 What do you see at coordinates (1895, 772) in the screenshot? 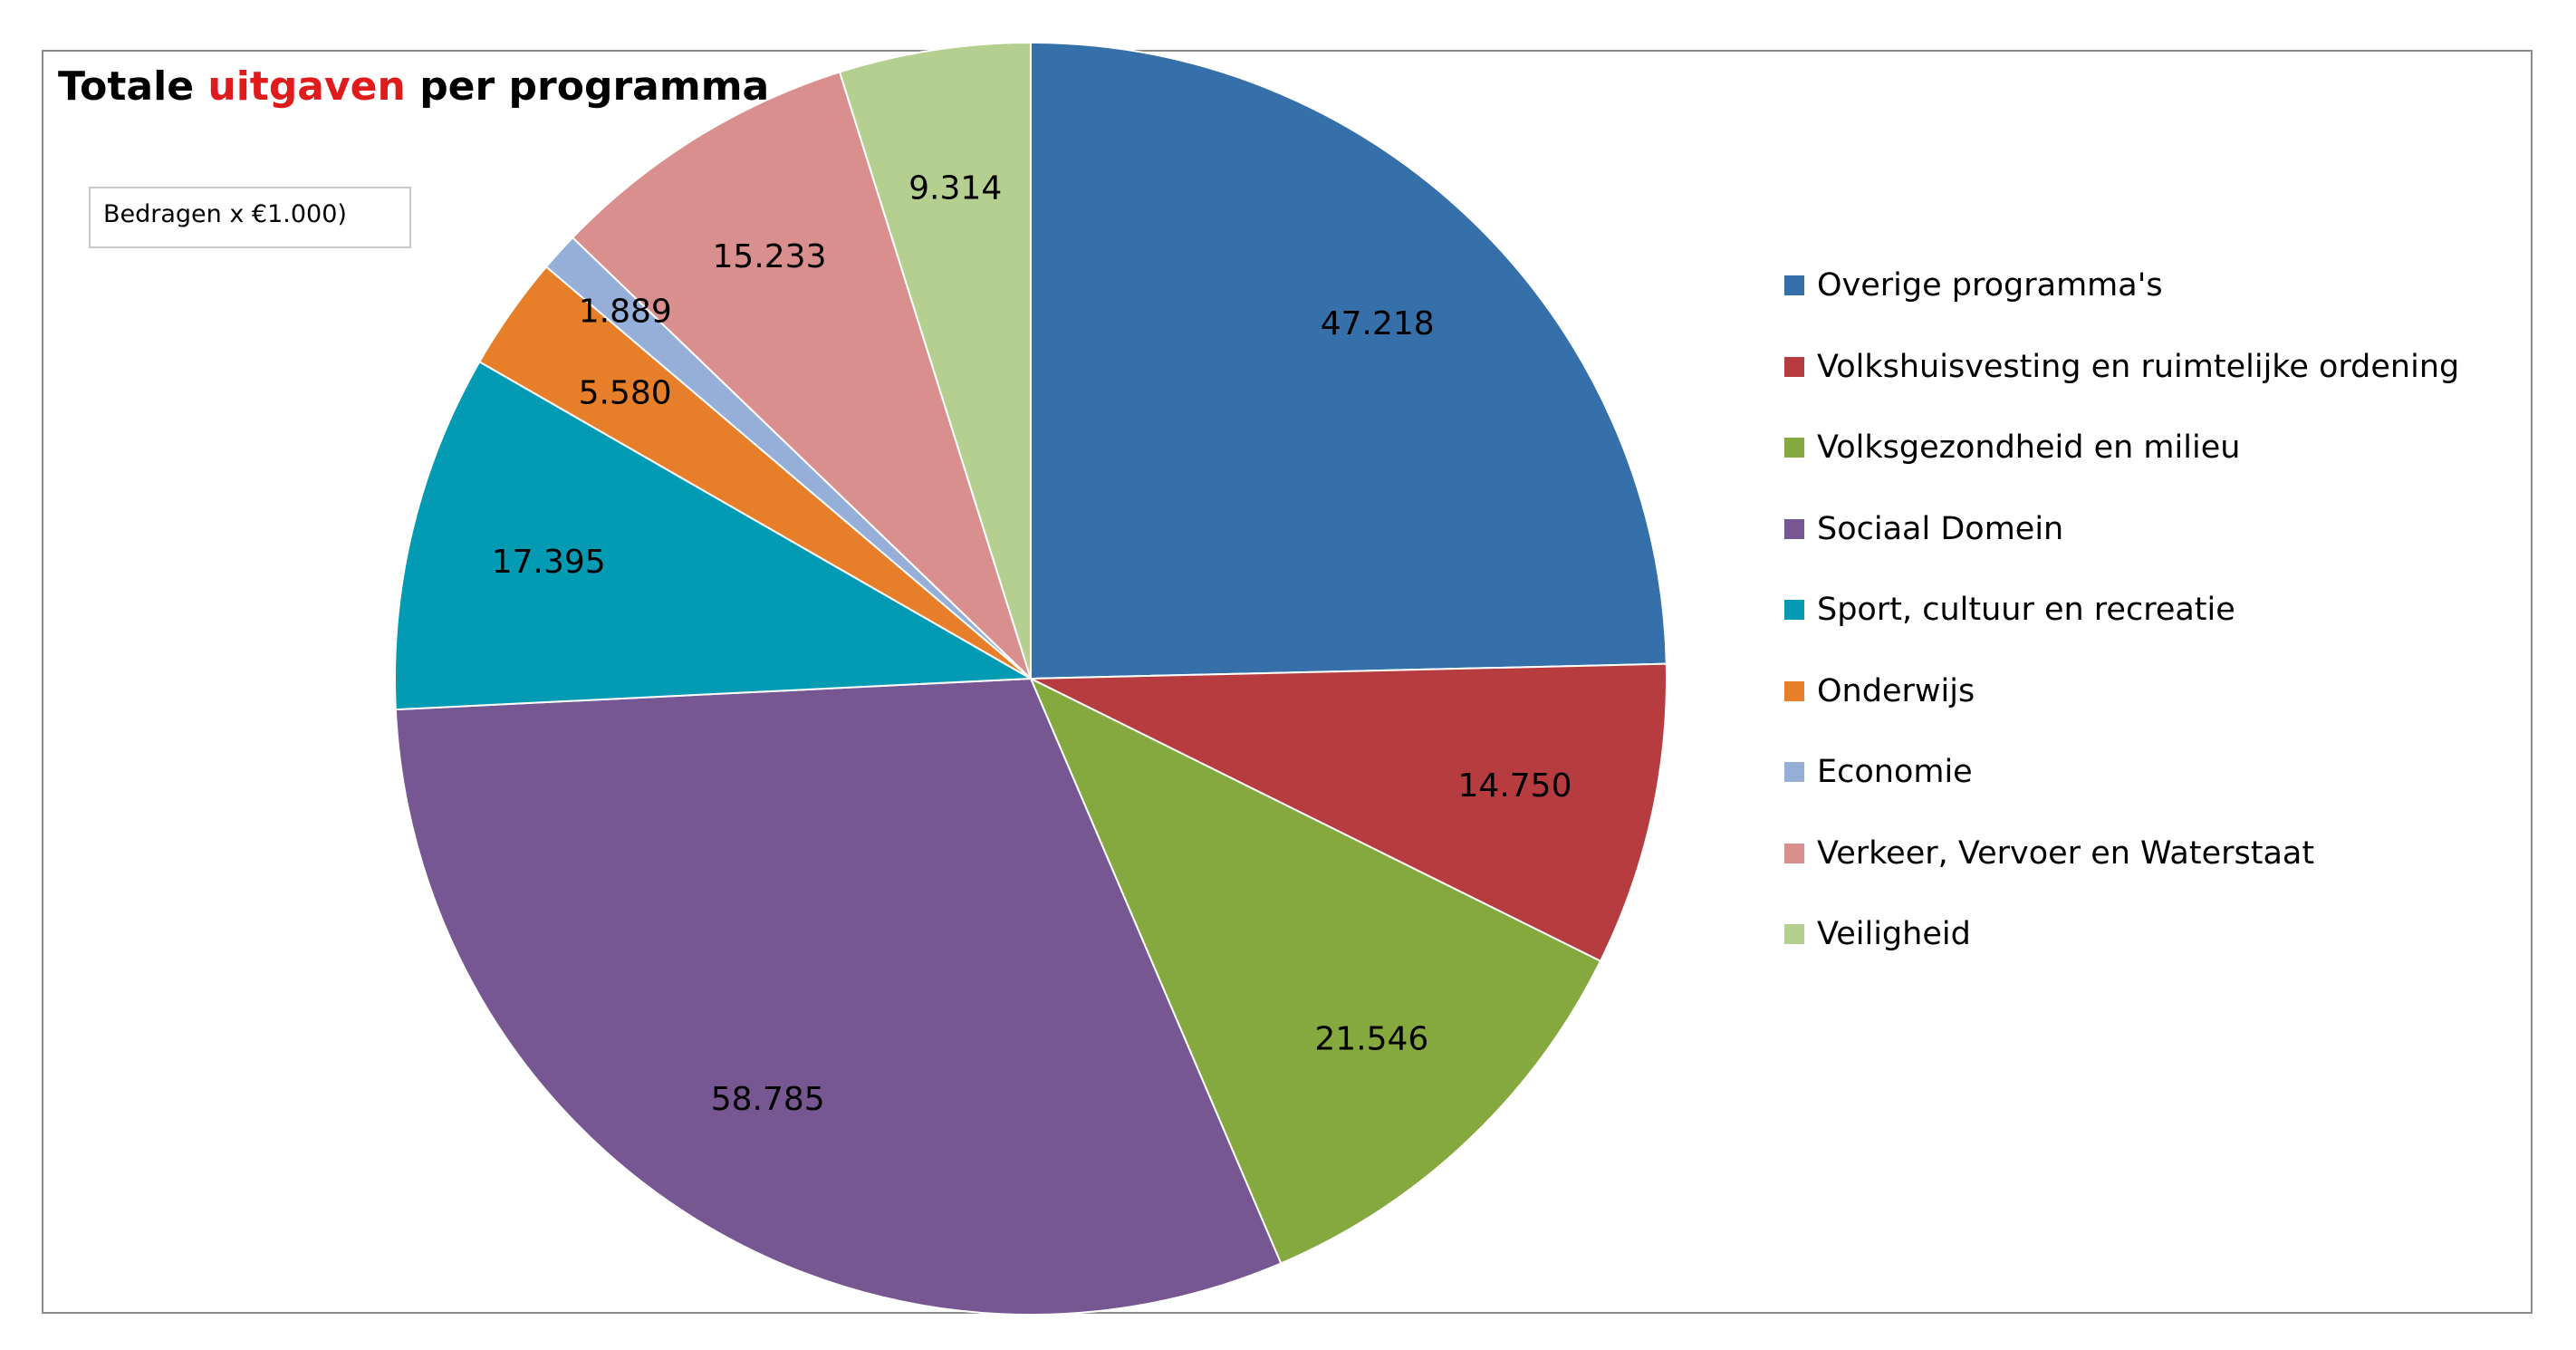
I see `legend-label: Economie` at bounding box center [1895, 772].